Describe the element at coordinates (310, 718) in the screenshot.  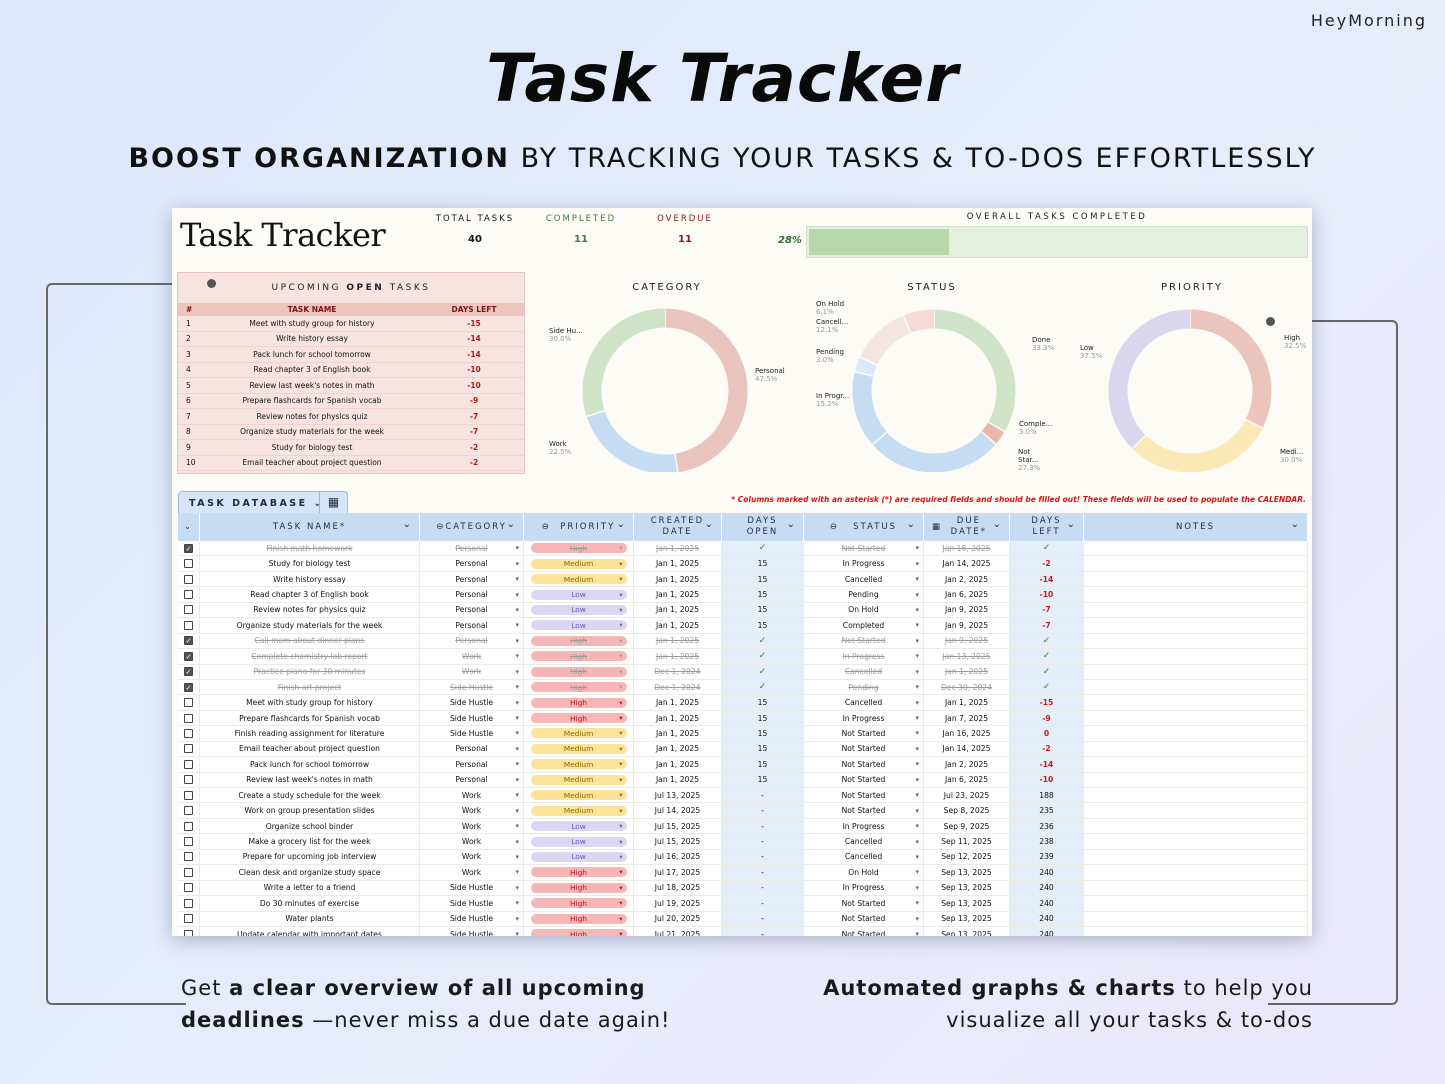
I see `task-name-cell: Prepare flashcards for Spanish vocab` at that location.